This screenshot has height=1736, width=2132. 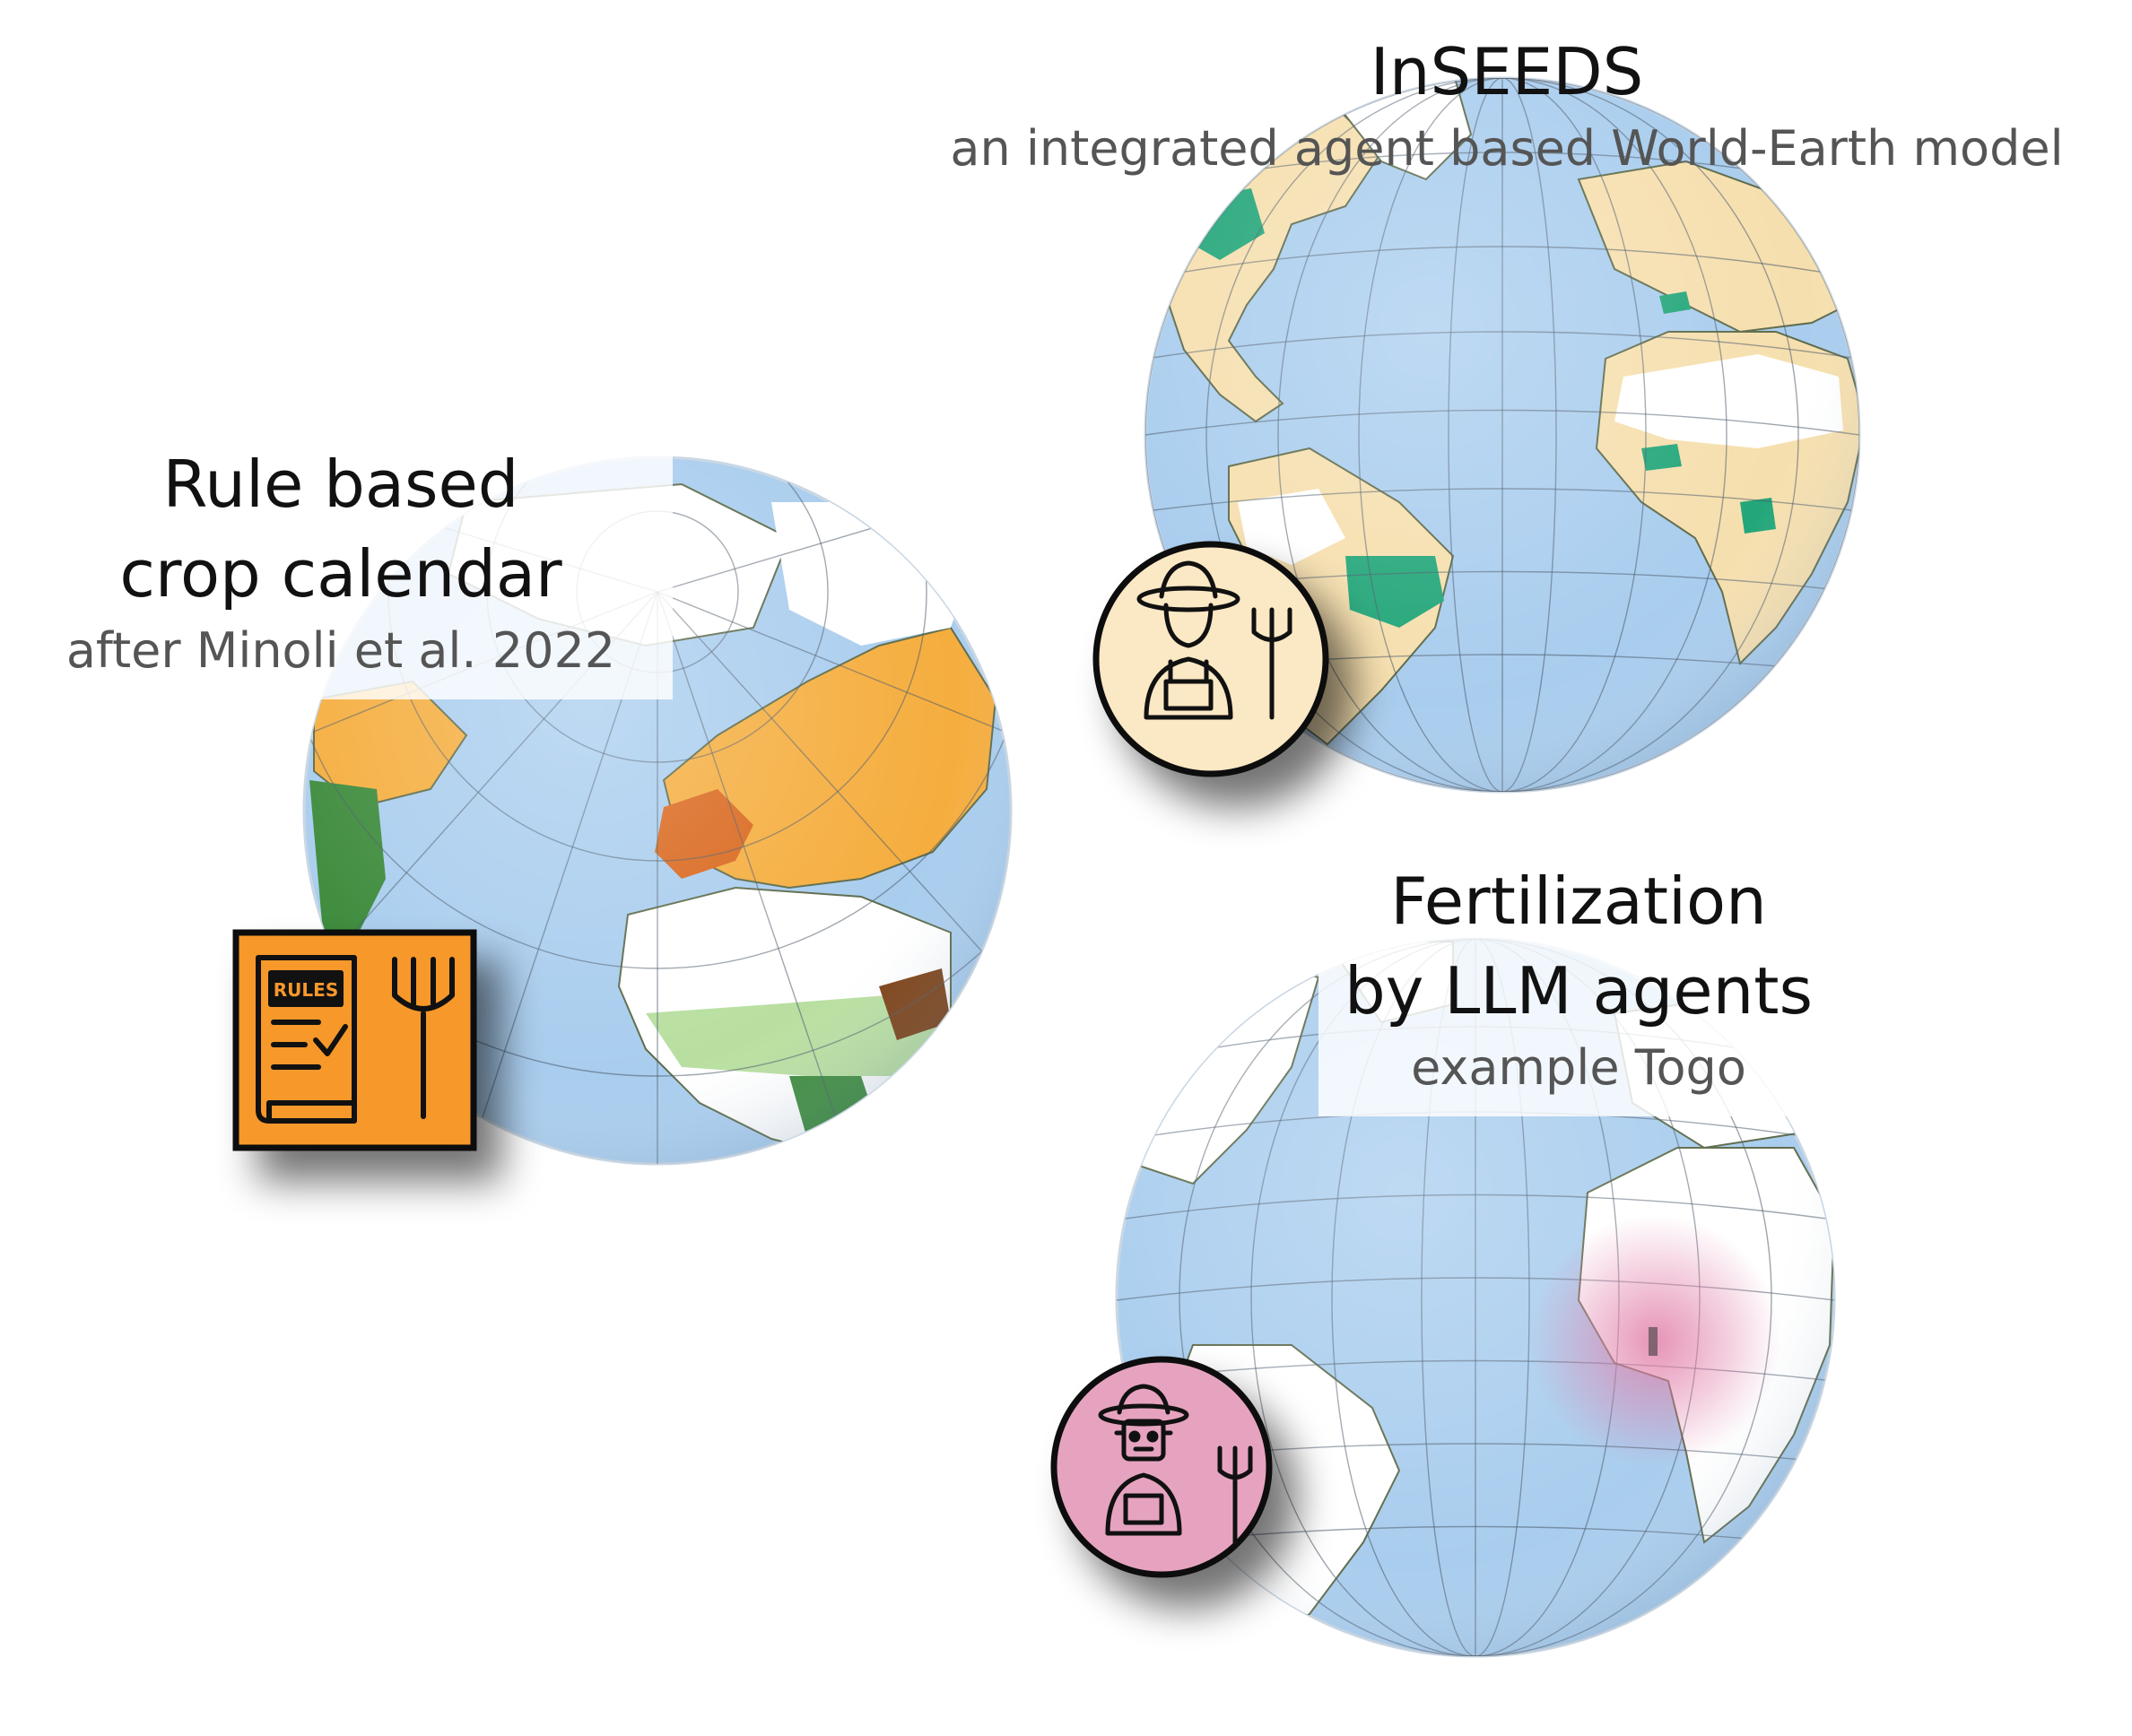 I want to click on rules-book-label: RULES, so click(x=306, y=990).